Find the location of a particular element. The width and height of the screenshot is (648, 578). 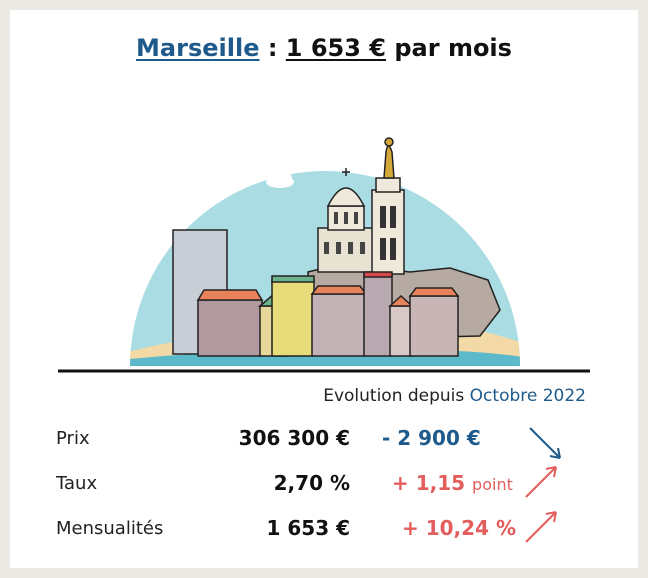

cloud-icon is located at coordinates (280, 179).